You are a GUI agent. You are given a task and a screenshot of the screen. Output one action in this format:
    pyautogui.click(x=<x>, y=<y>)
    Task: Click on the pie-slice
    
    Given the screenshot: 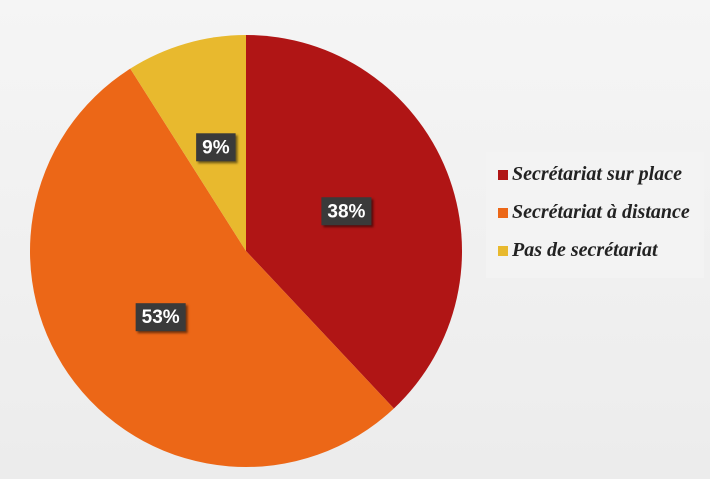 What is the action you would take?
    pyautogui.click(x=188, y=143)
    